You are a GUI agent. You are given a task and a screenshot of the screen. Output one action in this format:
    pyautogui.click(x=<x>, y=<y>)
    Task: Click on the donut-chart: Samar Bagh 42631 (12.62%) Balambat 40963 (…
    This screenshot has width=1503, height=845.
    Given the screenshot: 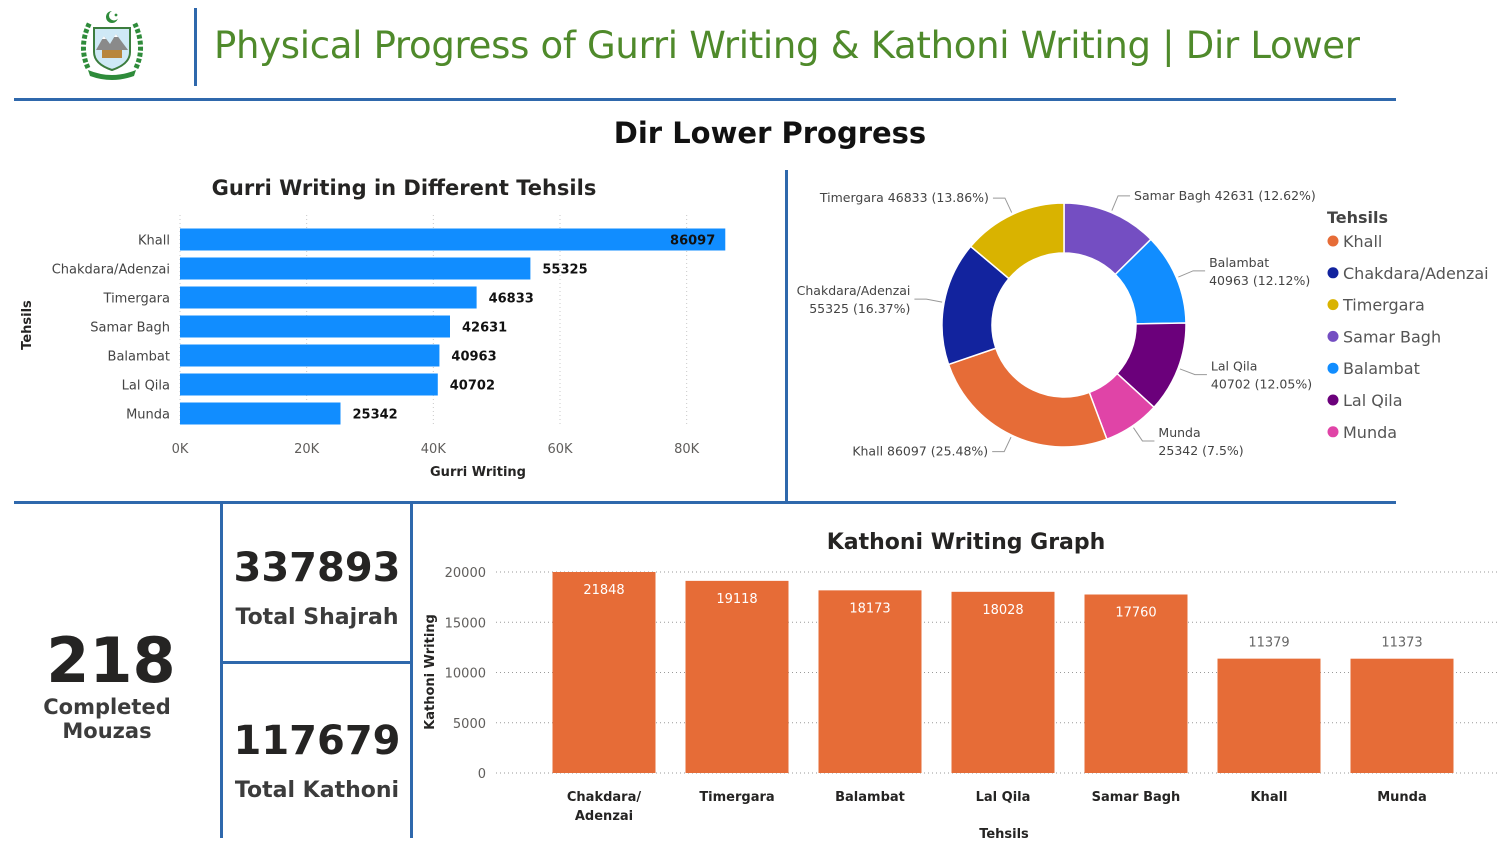 What is the action you would take?
    pyautogui.click(x=1143, y=323)
    